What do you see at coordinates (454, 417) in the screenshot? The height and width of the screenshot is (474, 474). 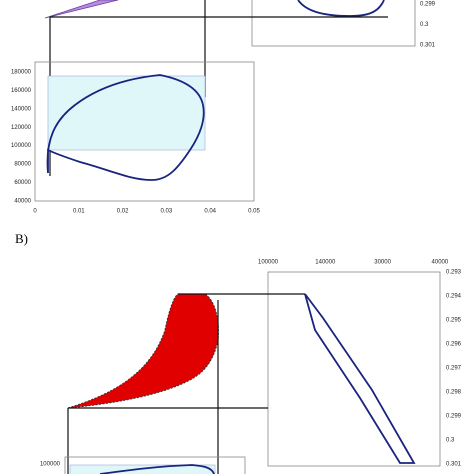 I see `y-tick-label: 0.299` at bounding box center [454, 417].